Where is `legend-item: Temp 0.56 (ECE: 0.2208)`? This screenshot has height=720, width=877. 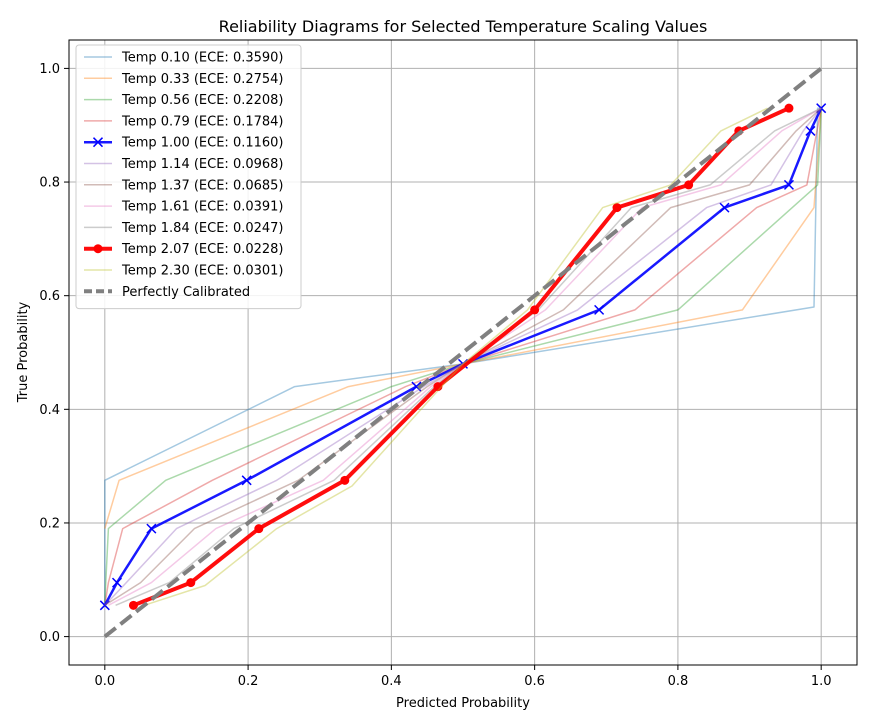
legend-item: Temp 0.56 (ECE: 0.2208) is located at coordinates (184, 100).